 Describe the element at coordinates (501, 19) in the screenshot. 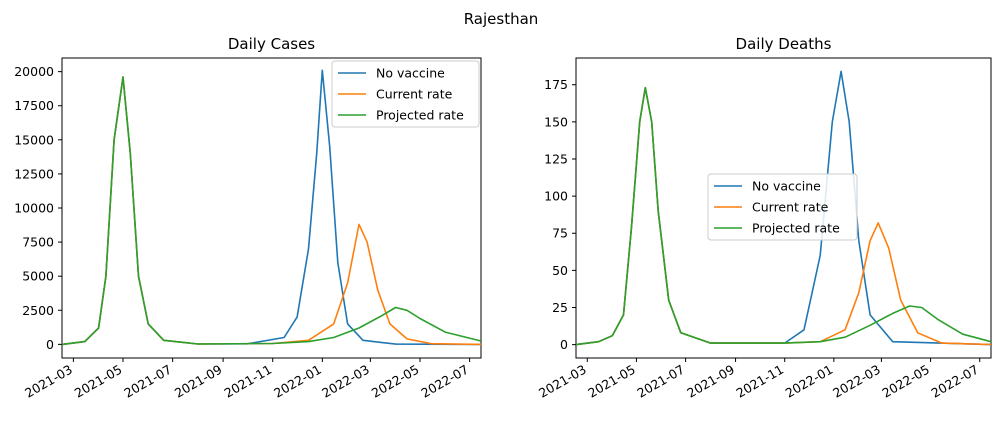

I see `figure-suptitle: Rajesthan` at that location.